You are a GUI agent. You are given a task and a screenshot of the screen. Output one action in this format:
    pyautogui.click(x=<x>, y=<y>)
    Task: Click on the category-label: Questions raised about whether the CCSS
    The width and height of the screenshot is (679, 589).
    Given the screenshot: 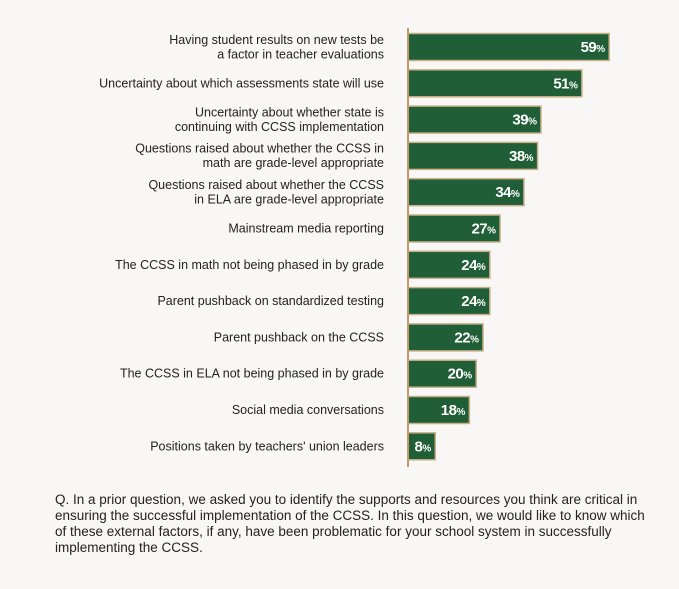 What is the action you would take?
    pyautogui.click(x=266, y=185)
    